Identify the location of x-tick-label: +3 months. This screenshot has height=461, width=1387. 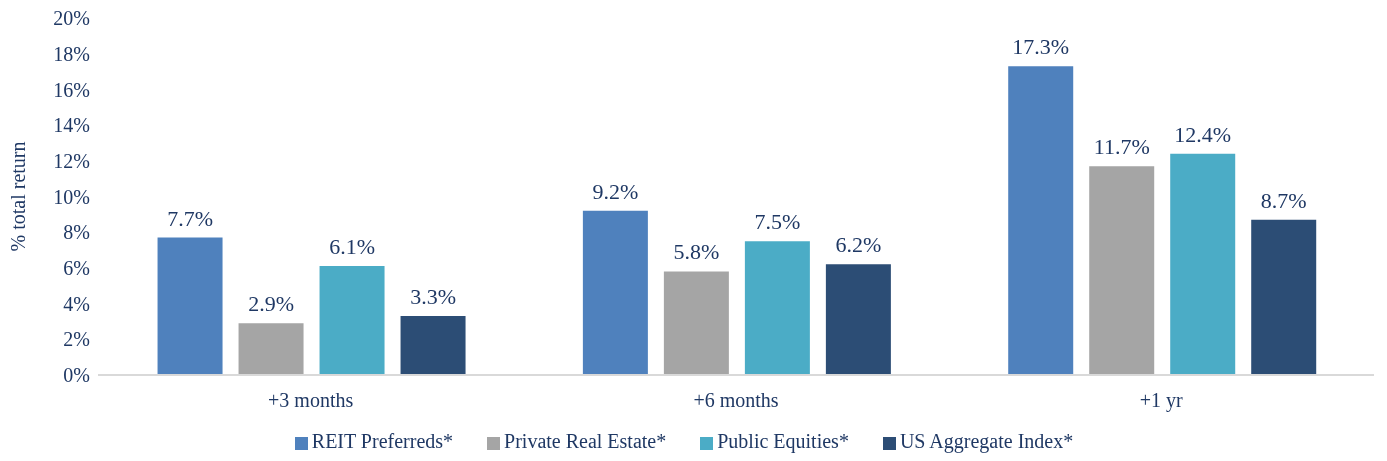
(311, 400).